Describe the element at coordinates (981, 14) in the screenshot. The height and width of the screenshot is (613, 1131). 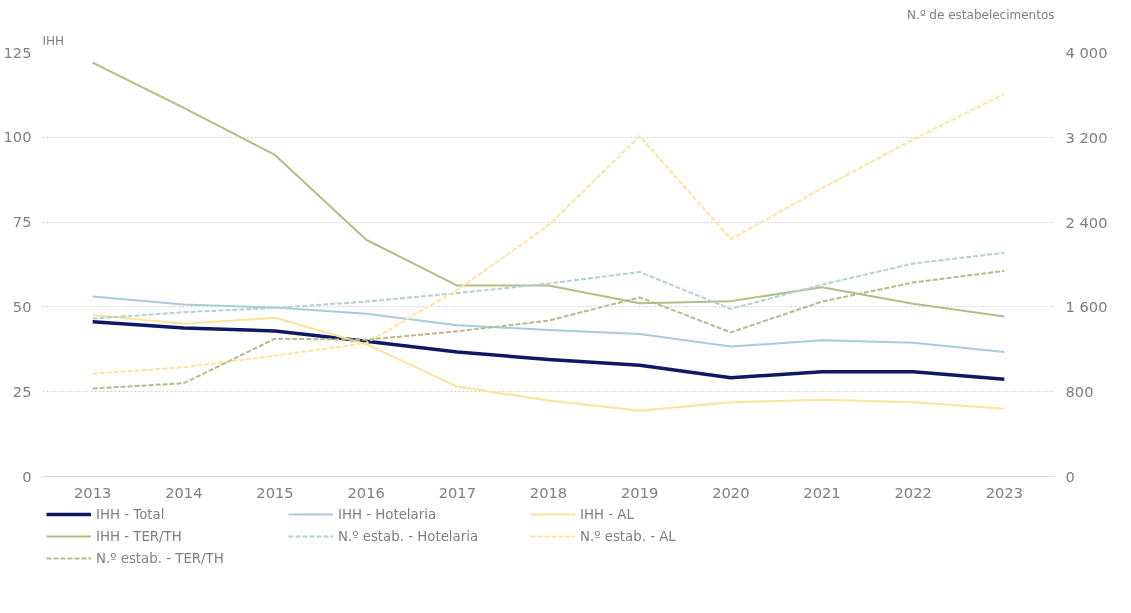
I see `y2-axis-title: N.º de estabelecimentos` at that location.